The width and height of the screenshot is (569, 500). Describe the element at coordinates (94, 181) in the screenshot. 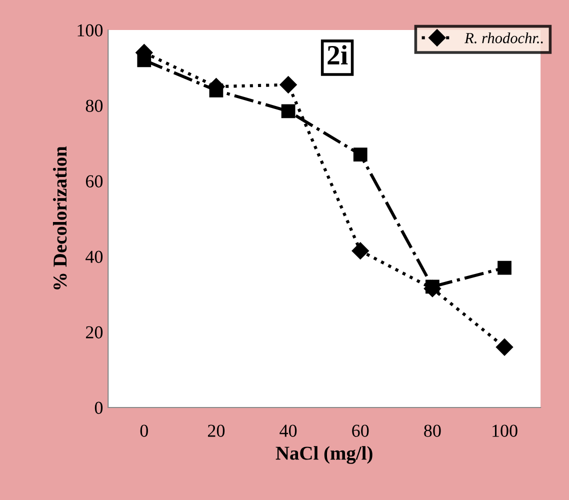

I see `y-tick-label: 60` at that location.